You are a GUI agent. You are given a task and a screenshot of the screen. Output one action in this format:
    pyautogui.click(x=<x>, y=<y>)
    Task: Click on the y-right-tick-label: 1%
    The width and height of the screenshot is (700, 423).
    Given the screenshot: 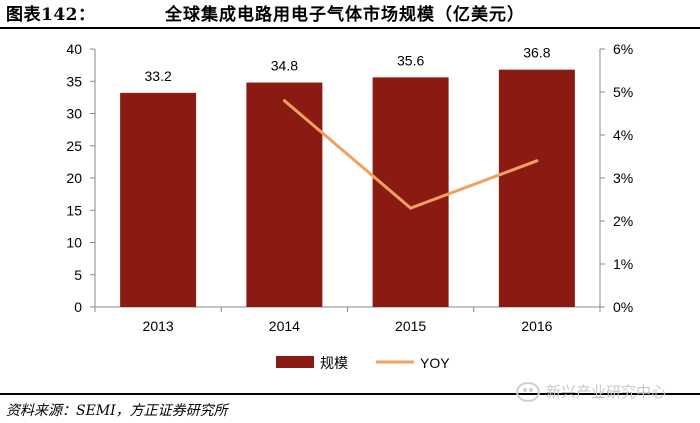 What is the action you would take?
    pyautogui.click(x=623, y=264)
    